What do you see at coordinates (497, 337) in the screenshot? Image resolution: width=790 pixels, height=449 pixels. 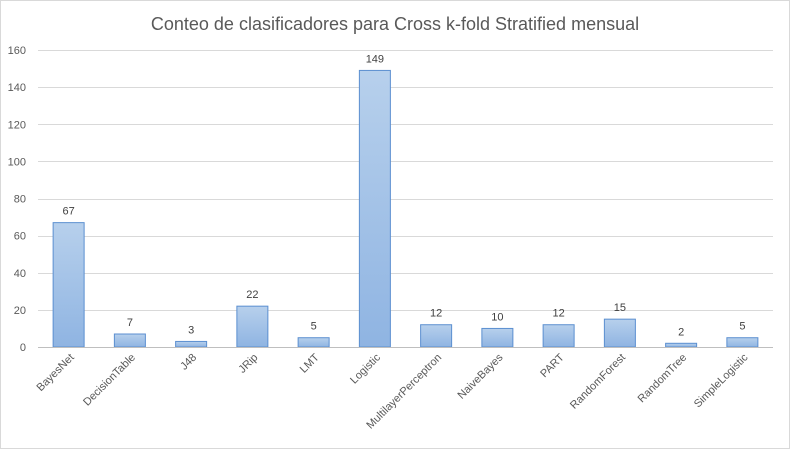 I see `bar-naivebayes` at bounding box center [497, 337].